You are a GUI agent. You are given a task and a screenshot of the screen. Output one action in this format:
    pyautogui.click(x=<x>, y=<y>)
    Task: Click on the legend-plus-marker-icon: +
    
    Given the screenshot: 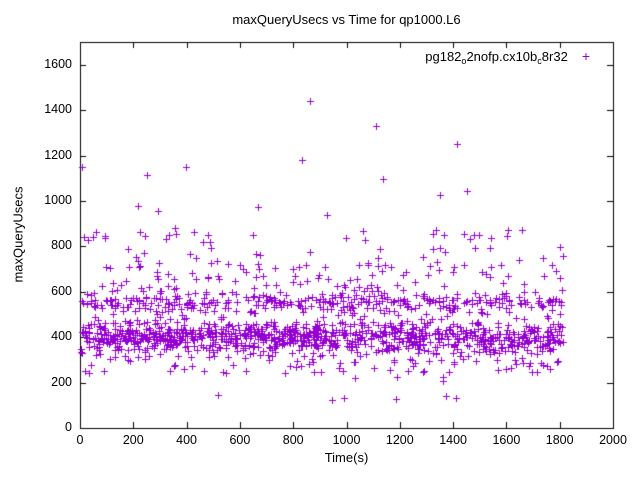 What is the action you would take?
    pyautogui.click(x=585, y=56)
    